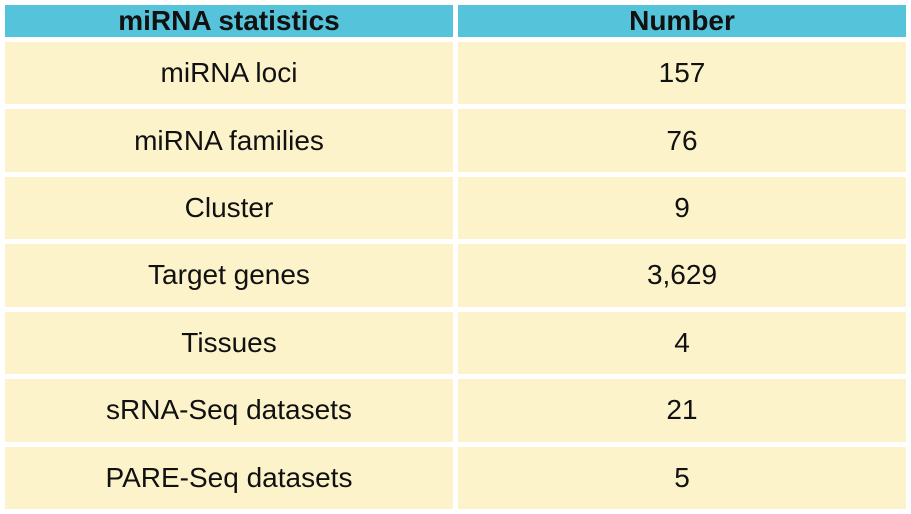  I want to click on table-row: Cluster 9, so click(455, 208).